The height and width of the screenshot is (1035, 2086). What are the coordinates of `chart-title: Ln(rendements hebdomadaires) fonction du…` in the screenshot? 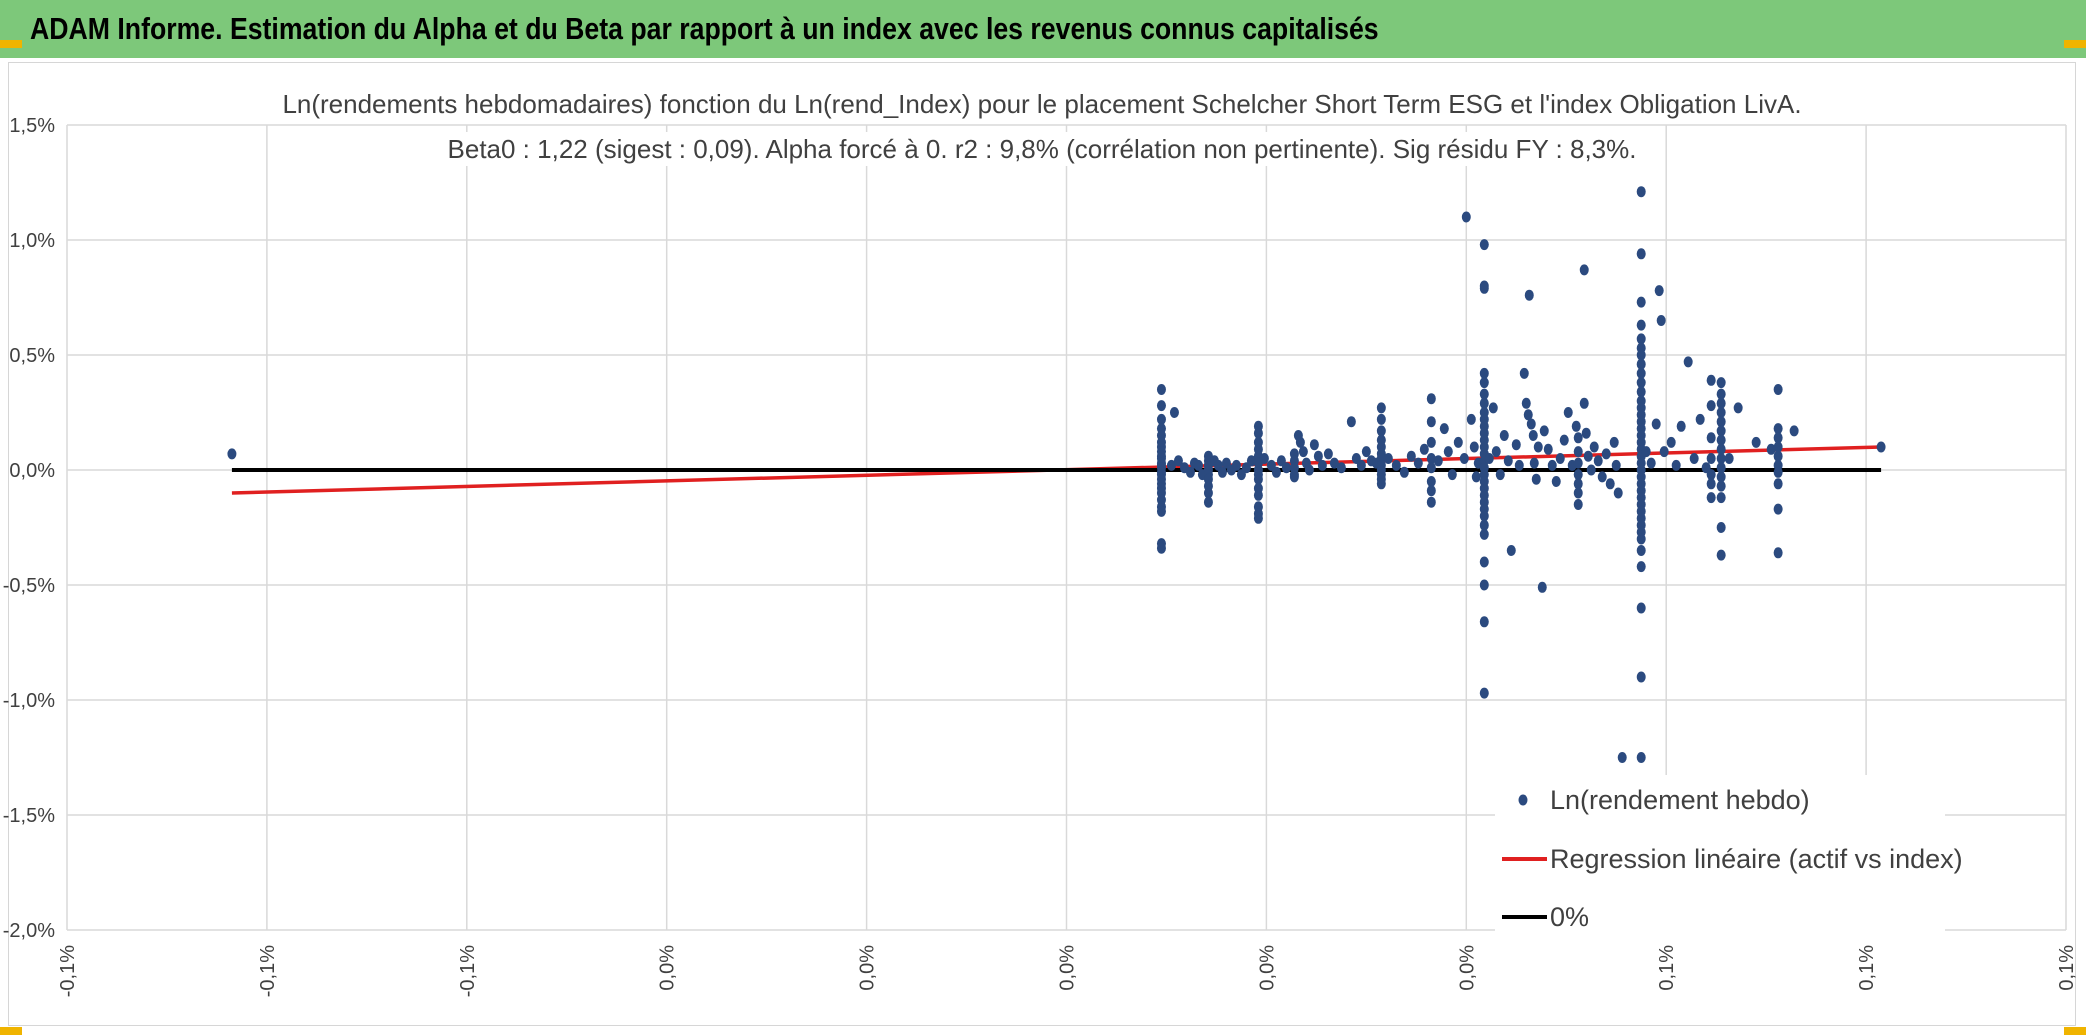 It's located at (1041, 104).